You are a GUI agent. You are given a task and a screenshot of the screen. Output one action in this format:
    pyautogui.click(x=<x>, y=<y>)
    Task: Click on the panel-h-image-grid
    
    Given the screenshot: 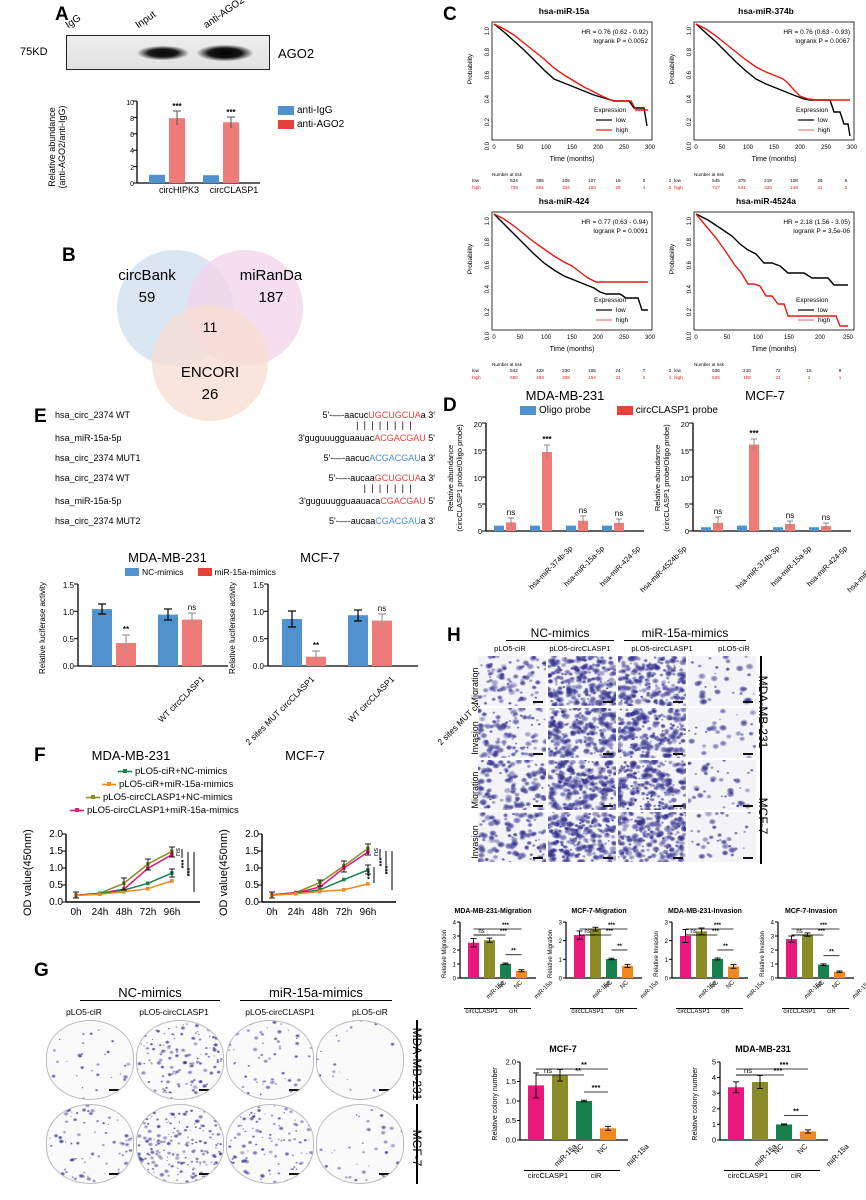 What is the action you would take?
    pyautogui.click(x=618, y=760)
    